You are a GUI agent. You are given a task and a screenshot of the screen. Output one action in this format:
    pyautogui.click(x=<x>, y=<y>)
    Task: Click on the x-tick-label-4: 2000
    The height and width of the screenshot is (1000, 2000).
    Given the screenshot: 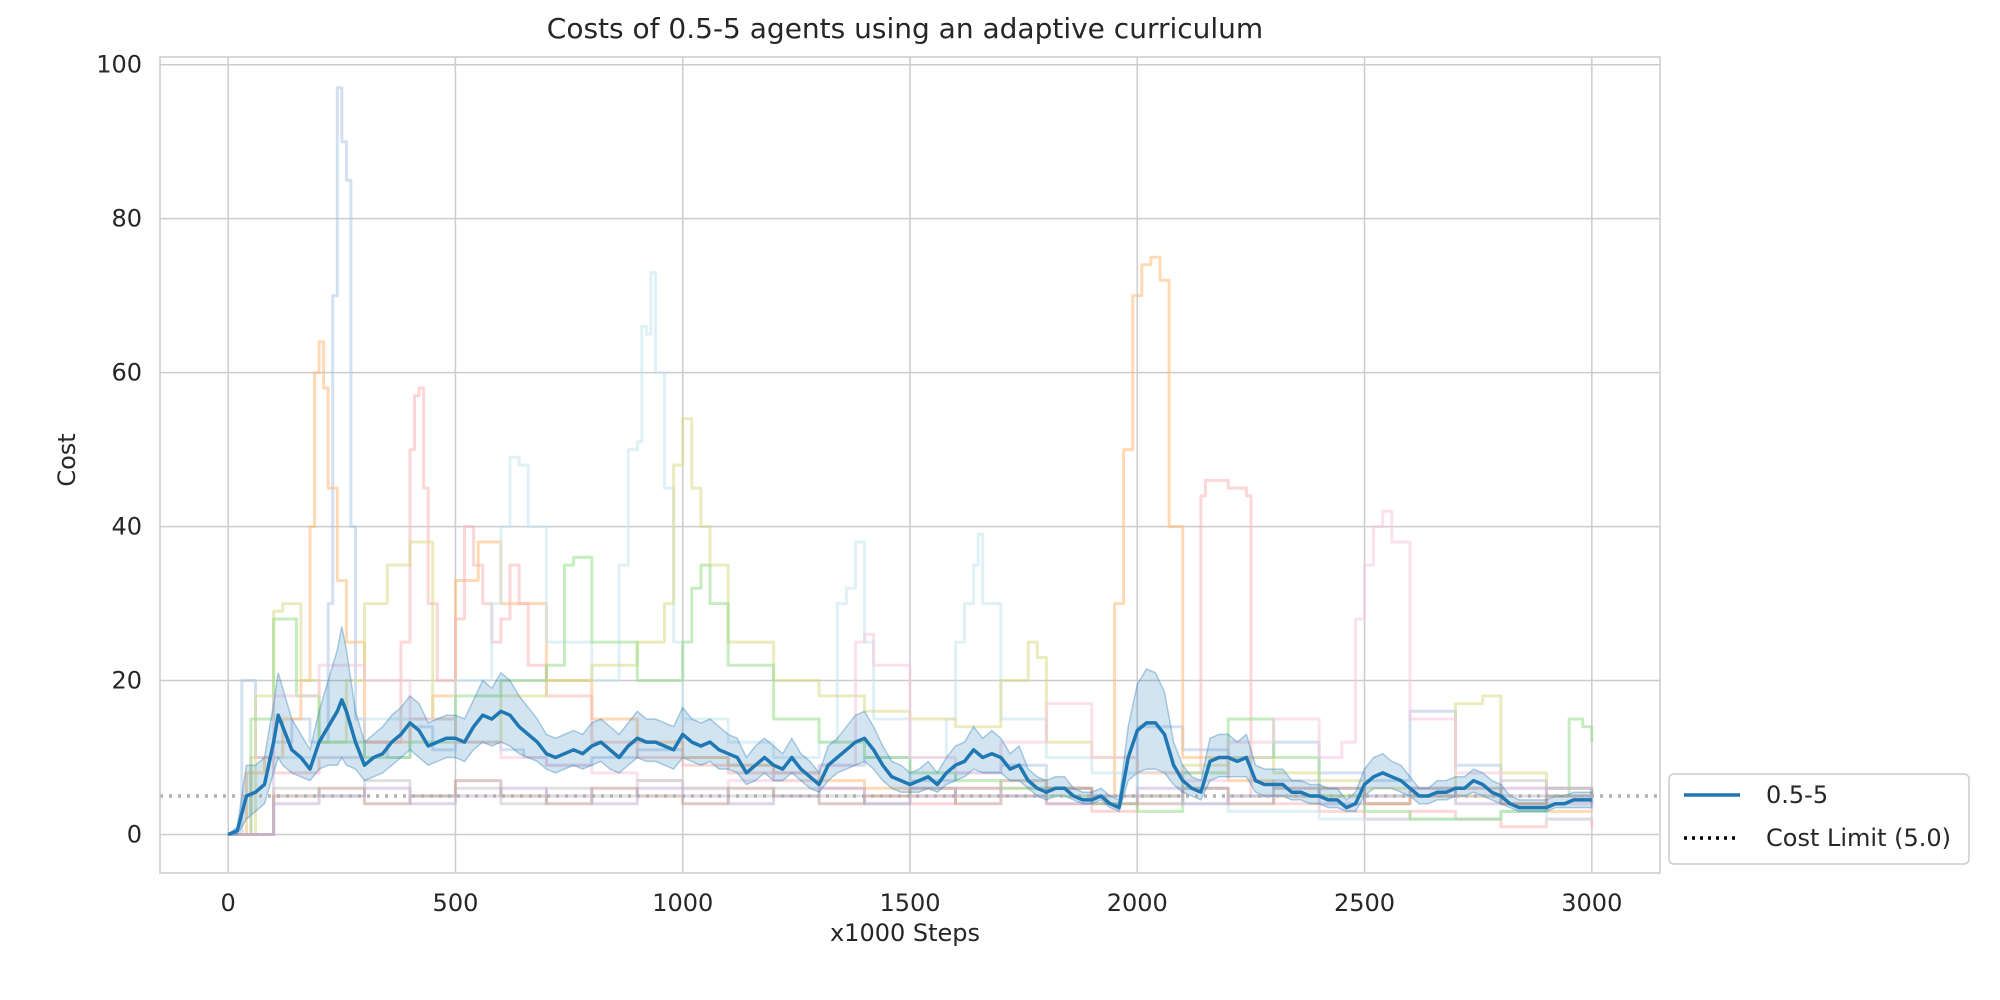 What is the action you would take?
    pyautogui.click(x=1137, y=903)
    